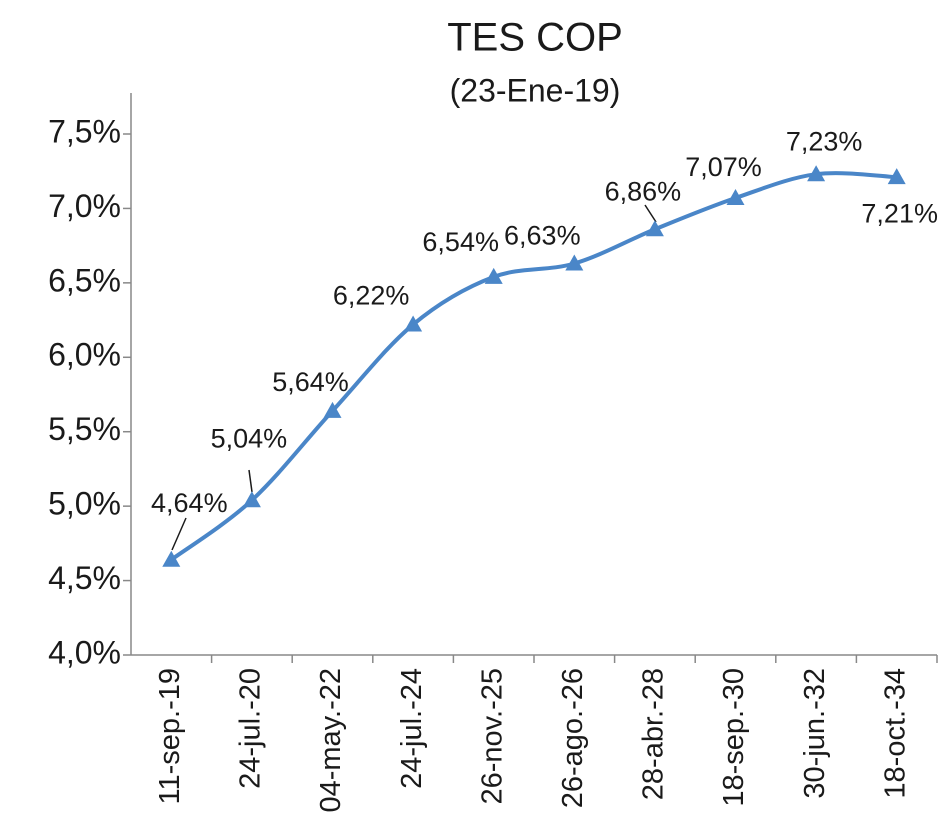 The height and width of the screenshot is (840, 945). Describe the element at coordinates (815, 733) in the screenshot. I see `x-tick-label: 30-jun.-32` at that location.